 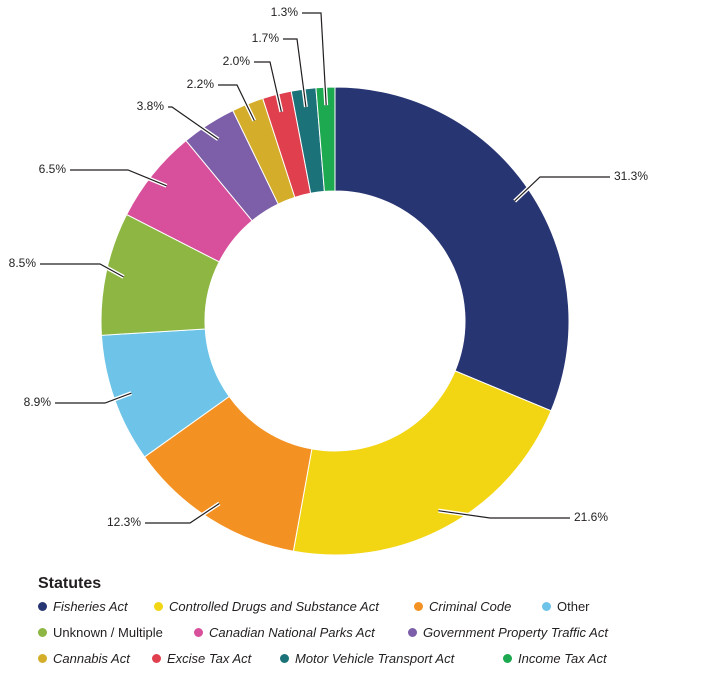 What do you see at coordinates (53, 169) in the screenshot?
I see `data-label: 6.5%` at bounding box center [53, 169].